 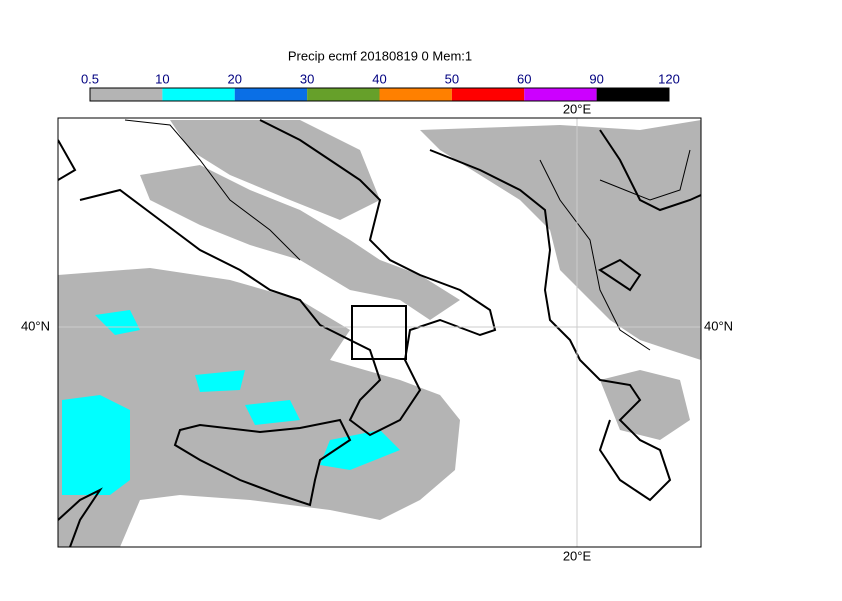 I want to click on precip-area, so click(x=231, y=402).